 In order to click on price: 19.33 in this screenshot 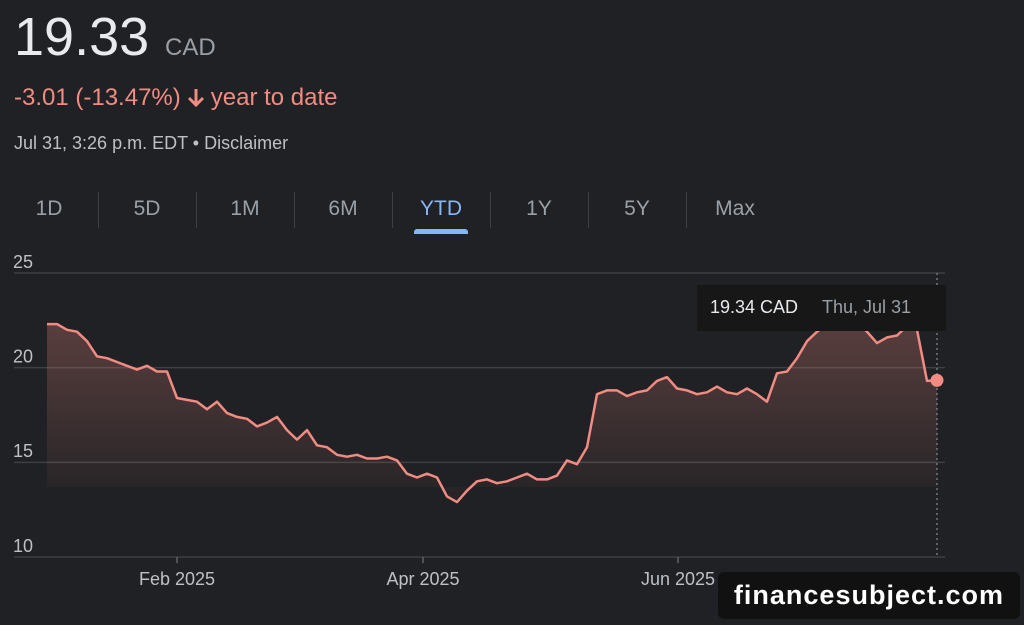, I will do `click(82, 37)`.